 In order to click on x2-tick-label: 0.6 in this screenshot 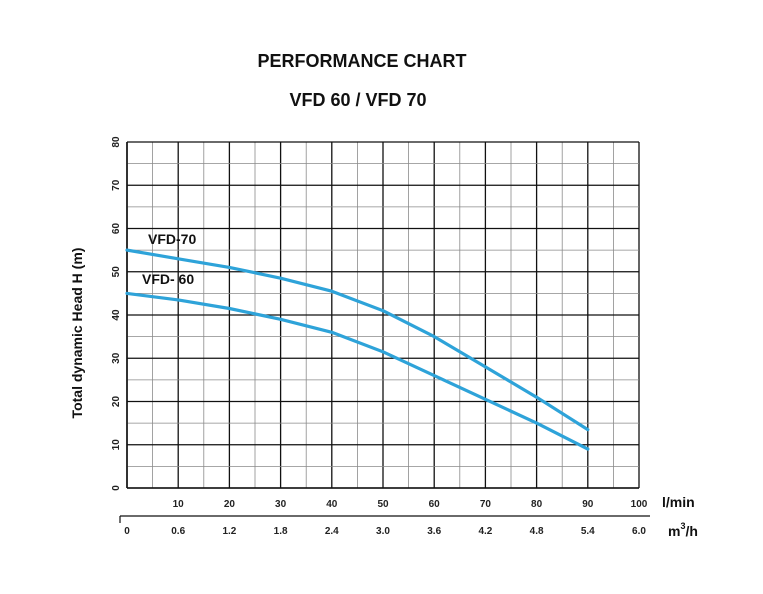, I will do `click(178, 531)`.